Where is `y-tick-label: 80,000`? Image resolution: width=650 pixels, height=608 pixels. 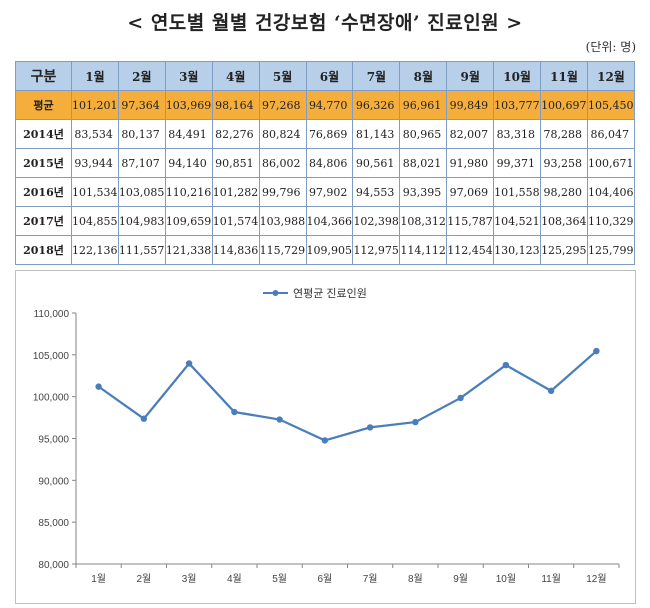
y-tick-label: 80,000 is located at coordinates (53, 565).